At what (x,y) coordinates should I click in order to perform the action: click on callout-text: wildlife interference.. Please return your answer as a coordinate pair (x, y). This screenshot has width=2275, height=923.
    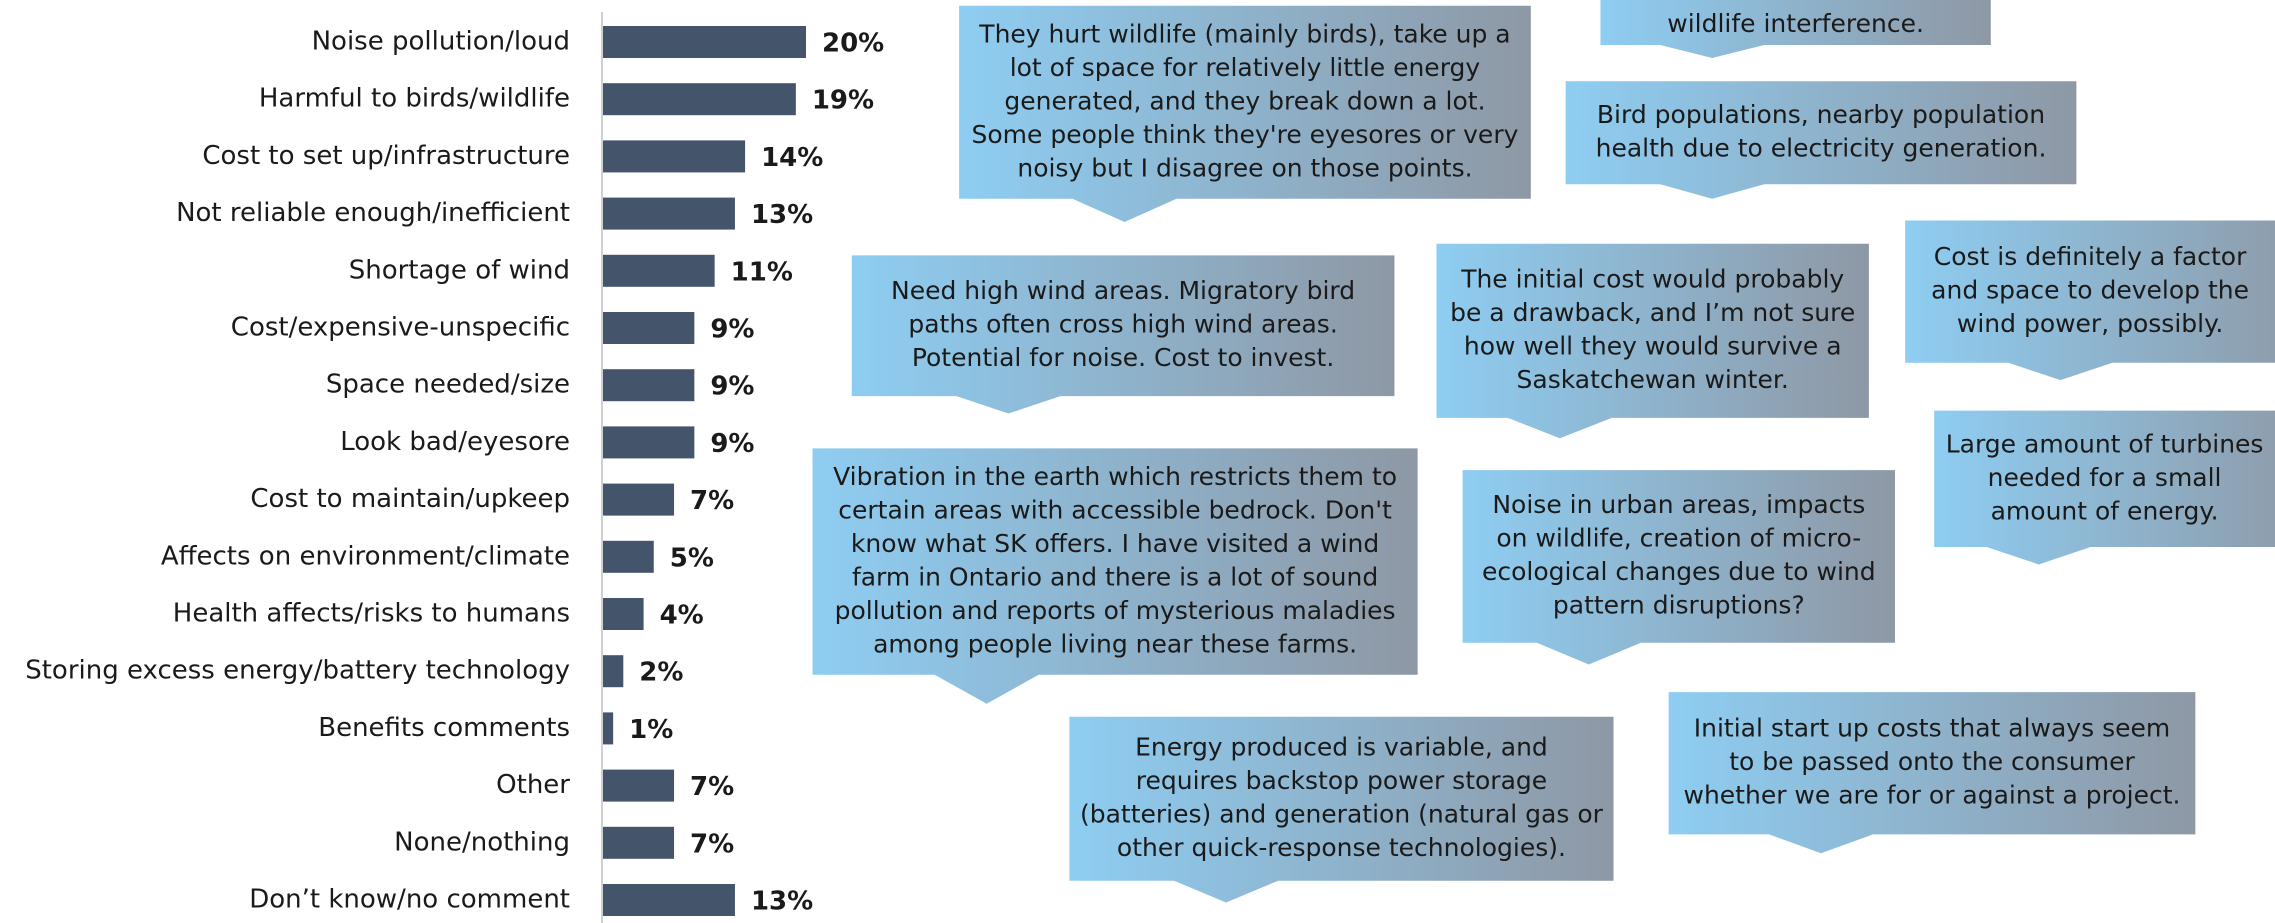
    Looking at the image, I should click on (1795, 23).